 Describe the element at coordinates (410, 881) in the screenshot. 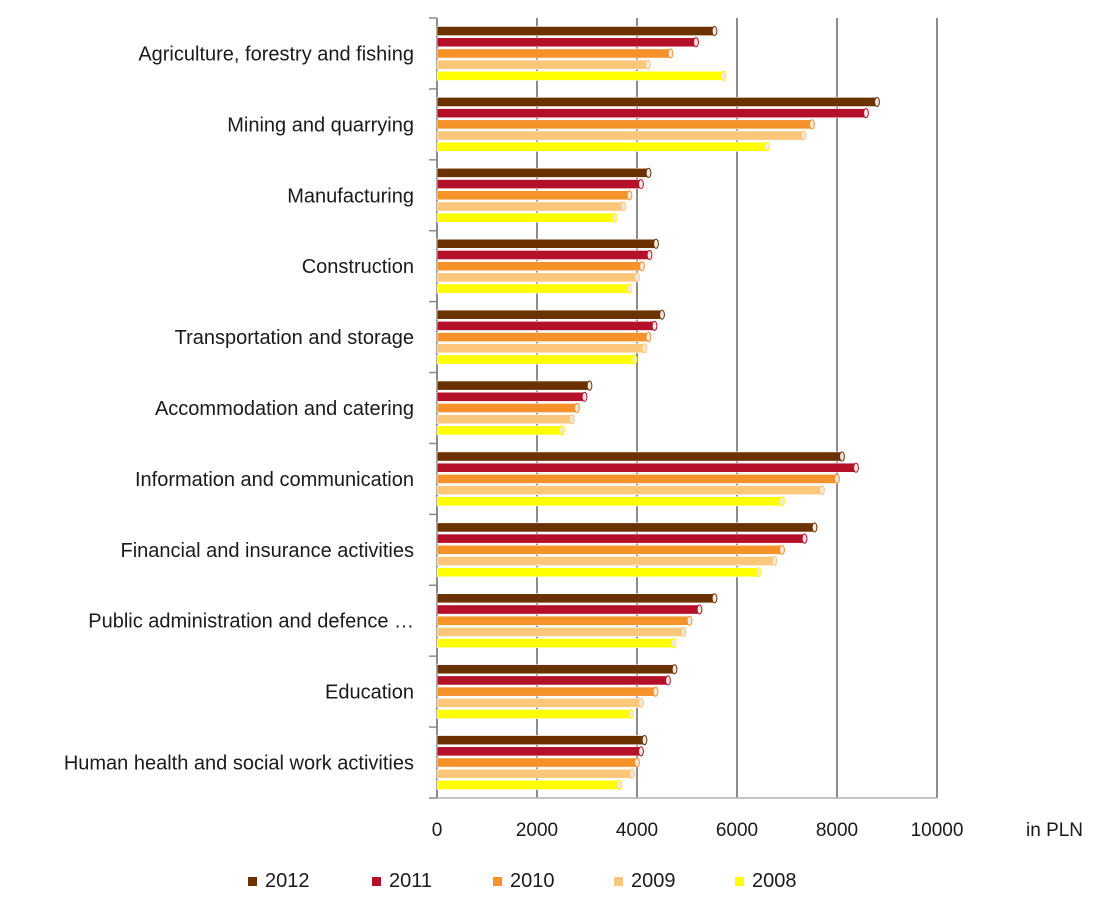

I see `legend-label: 2011` at that location.